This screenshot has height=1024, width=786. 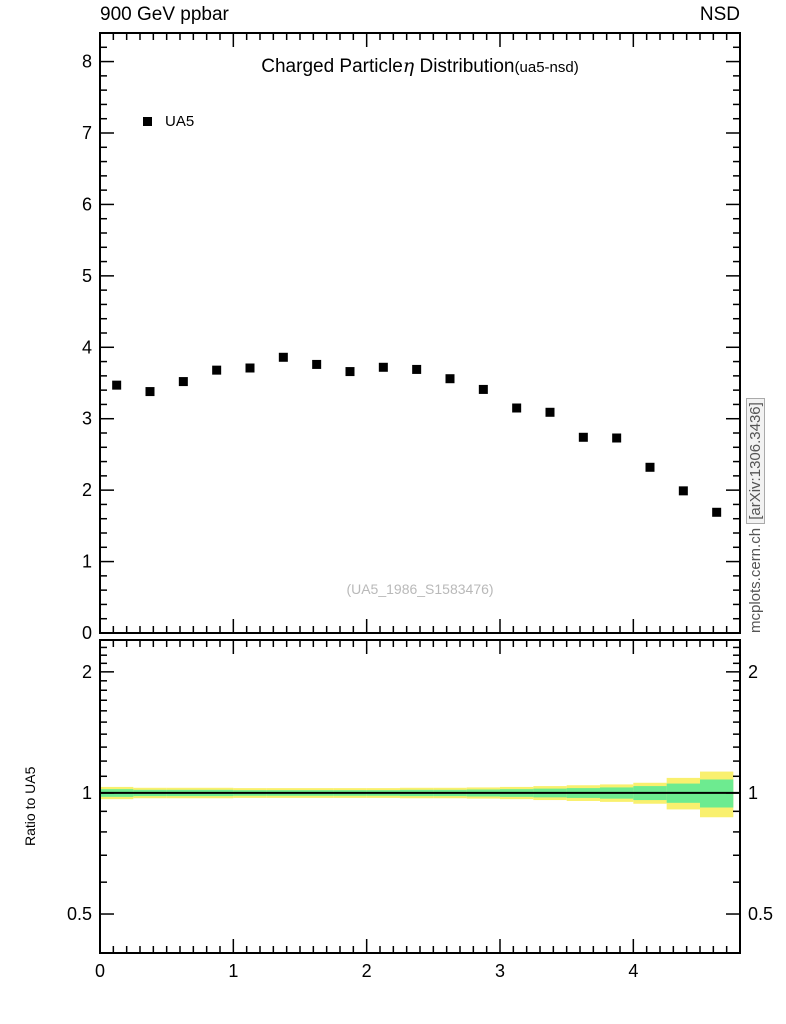 I want to click on beam-energy-label: 900 GeV ppbar, so click(x=164, y=14).